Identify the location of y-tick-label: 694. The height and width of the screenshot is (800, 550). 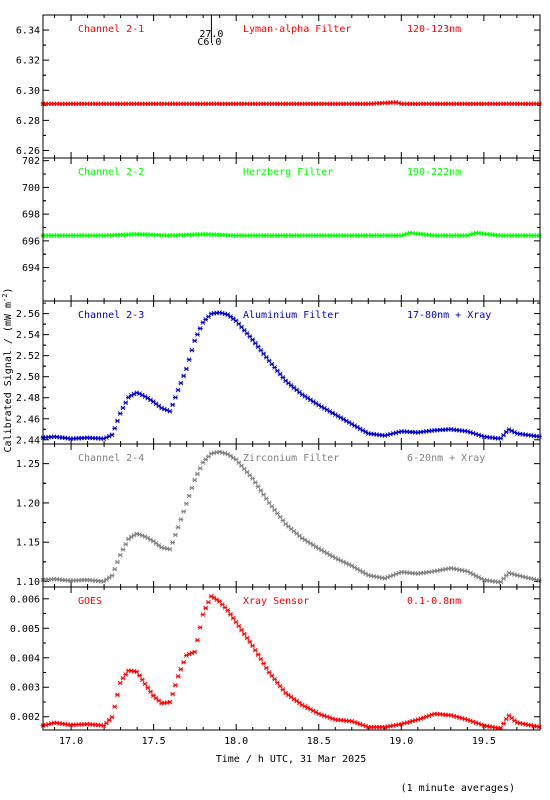
(31, 268).